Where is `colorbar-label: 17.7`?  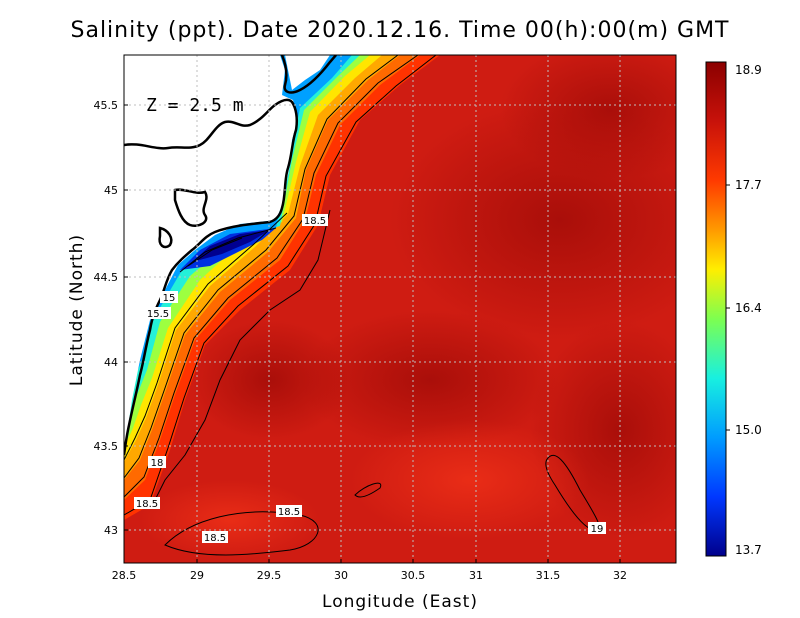 colorbar-label: 17.7 is located at coordinates (748, 185).